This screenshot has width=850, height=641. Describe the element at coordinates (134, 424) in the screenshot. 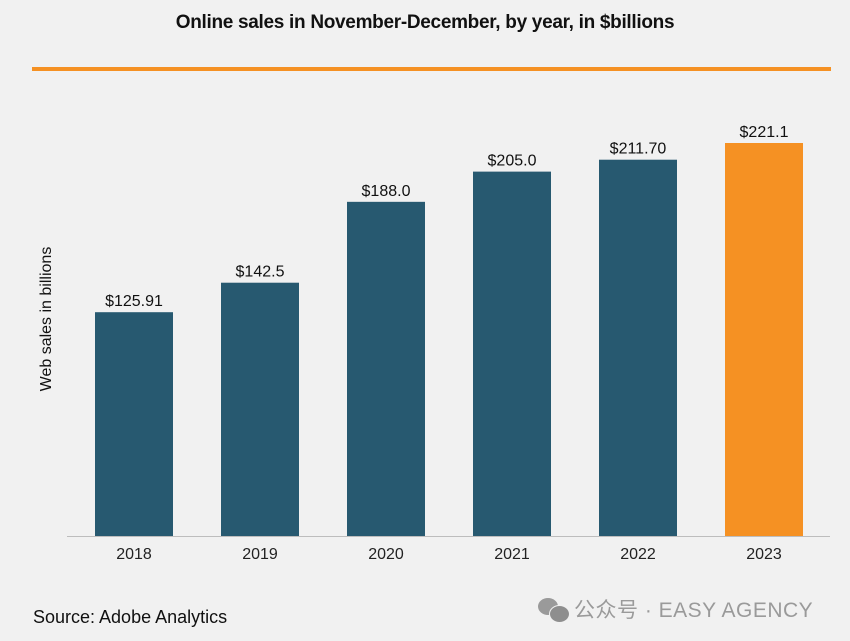

I see `bar-2018` at that location.